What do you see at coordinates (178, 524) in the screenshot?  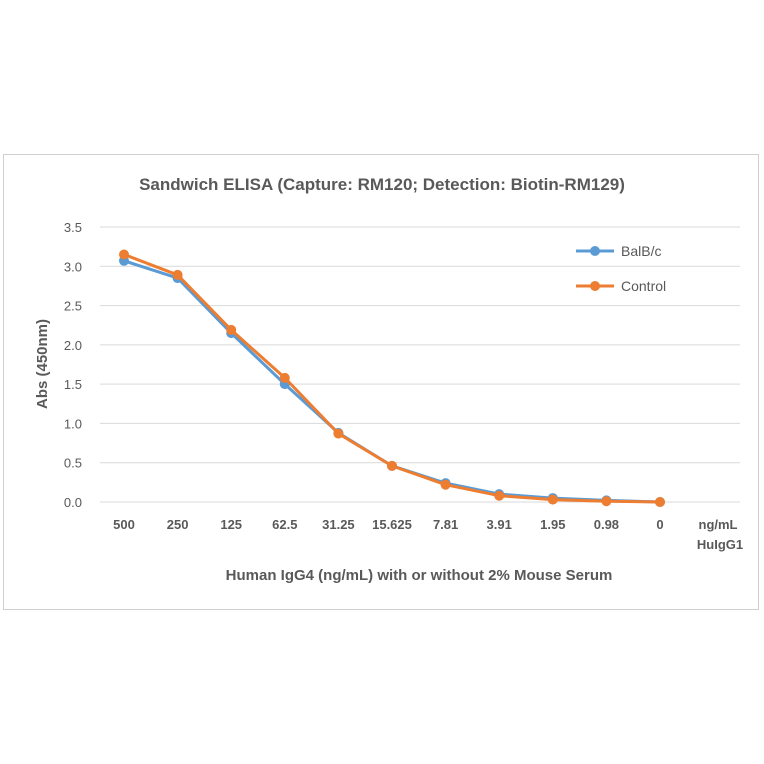 I see `x-tick-label-1: 250` at bounding box center [178, 524].